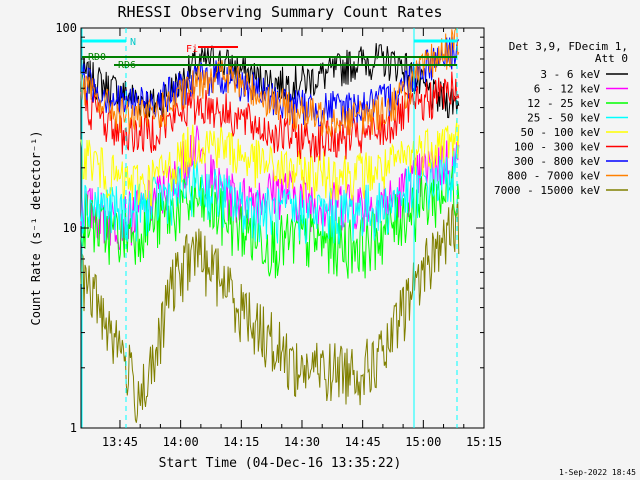  Describe the element at coordinates (280, 463) in the screenshot. I see `x-axis-label: Start Time (04-Dec-16 13:35:22)` at that location.